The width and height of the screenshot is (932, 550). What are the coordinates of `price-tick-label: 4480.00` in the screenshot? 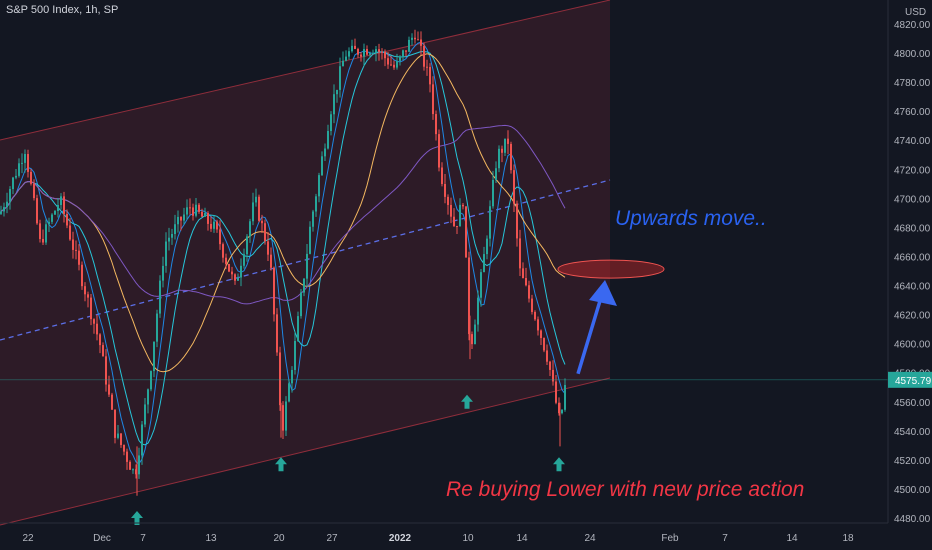 It's located at (912, 519).